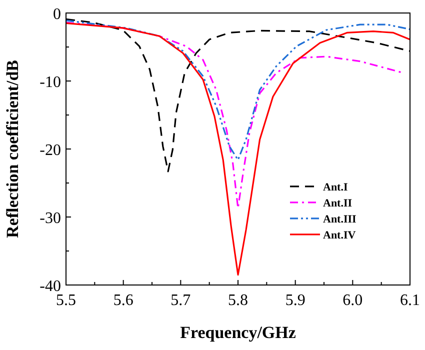 The height and width of the screenshot is (350, 425). I want to click on legend-label: Ant.IV, so click(339, 235).